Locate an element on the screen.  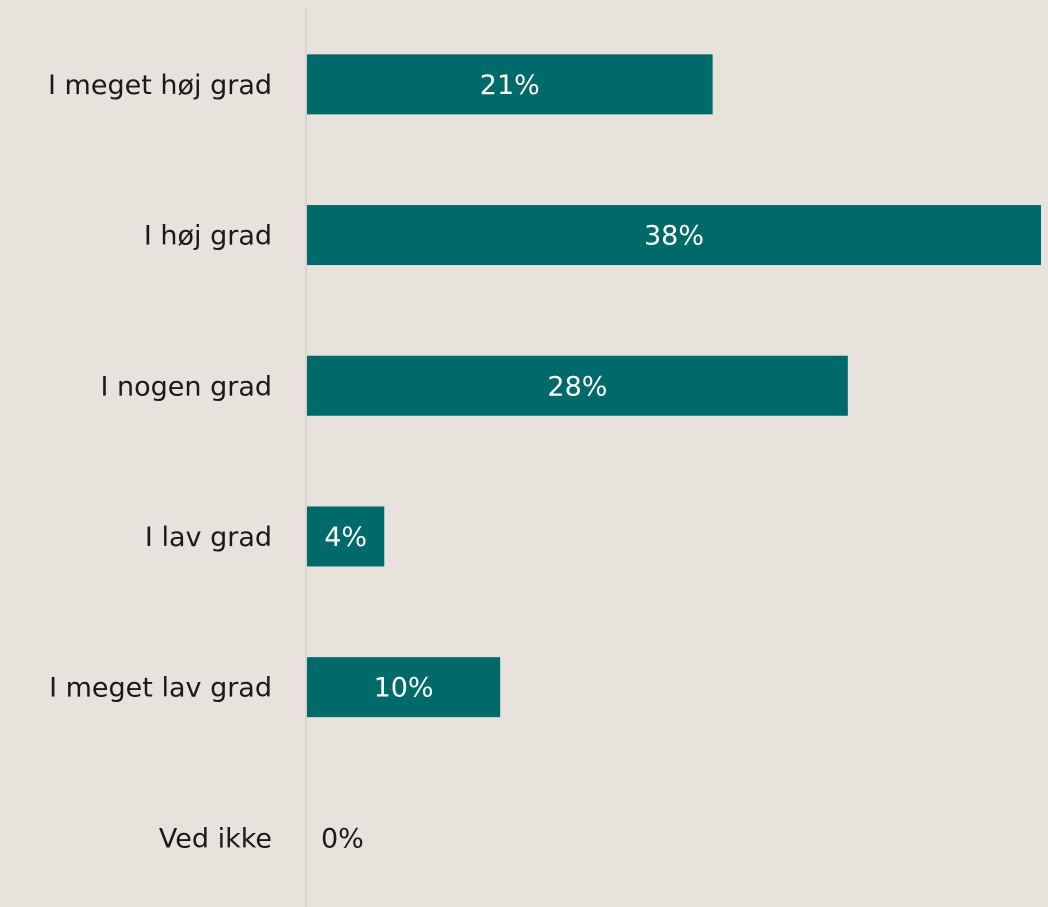
value-label: 4% is located at coordinates (345, 537).